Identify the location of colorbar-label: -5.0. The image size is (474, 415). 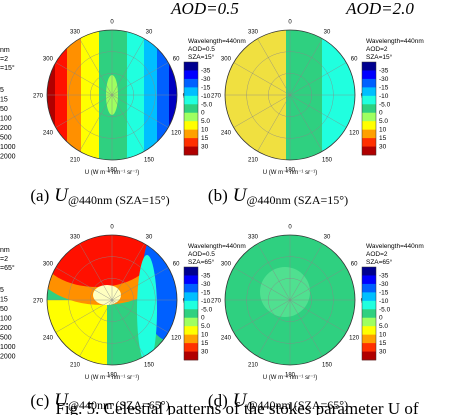
(207, 104).